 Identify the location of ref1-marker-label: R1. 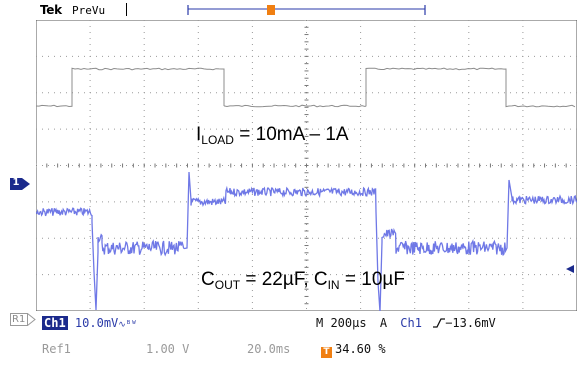
(19, 319).